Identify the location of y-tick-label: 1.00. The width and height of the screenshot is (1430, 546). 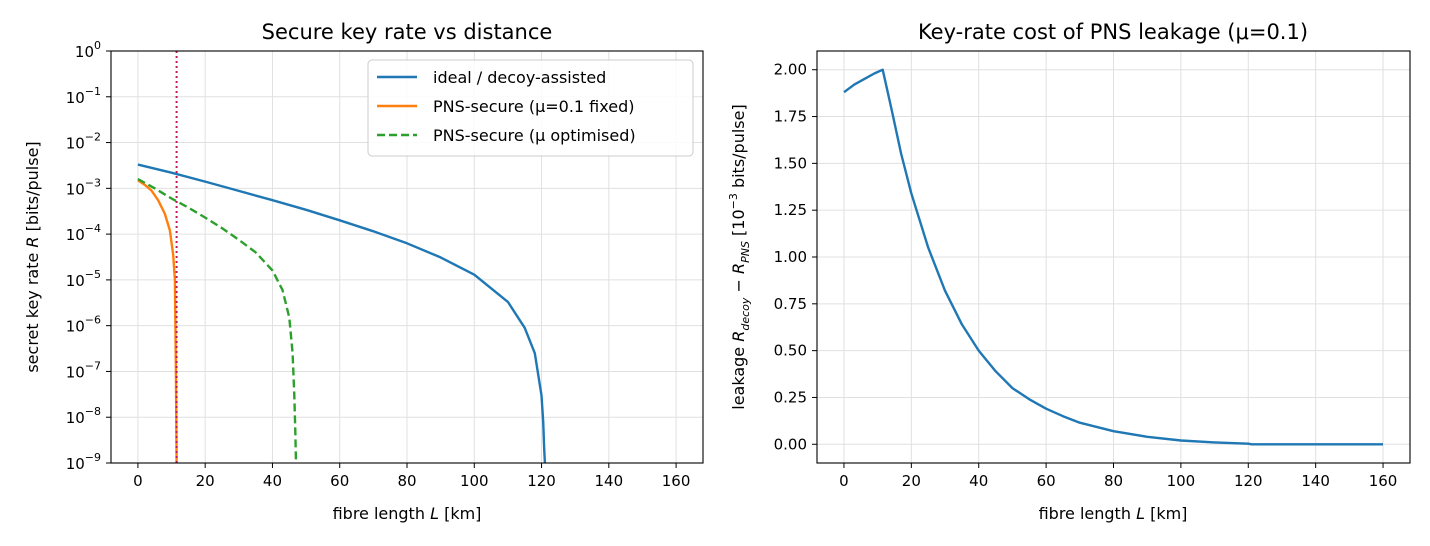
(790, 257).